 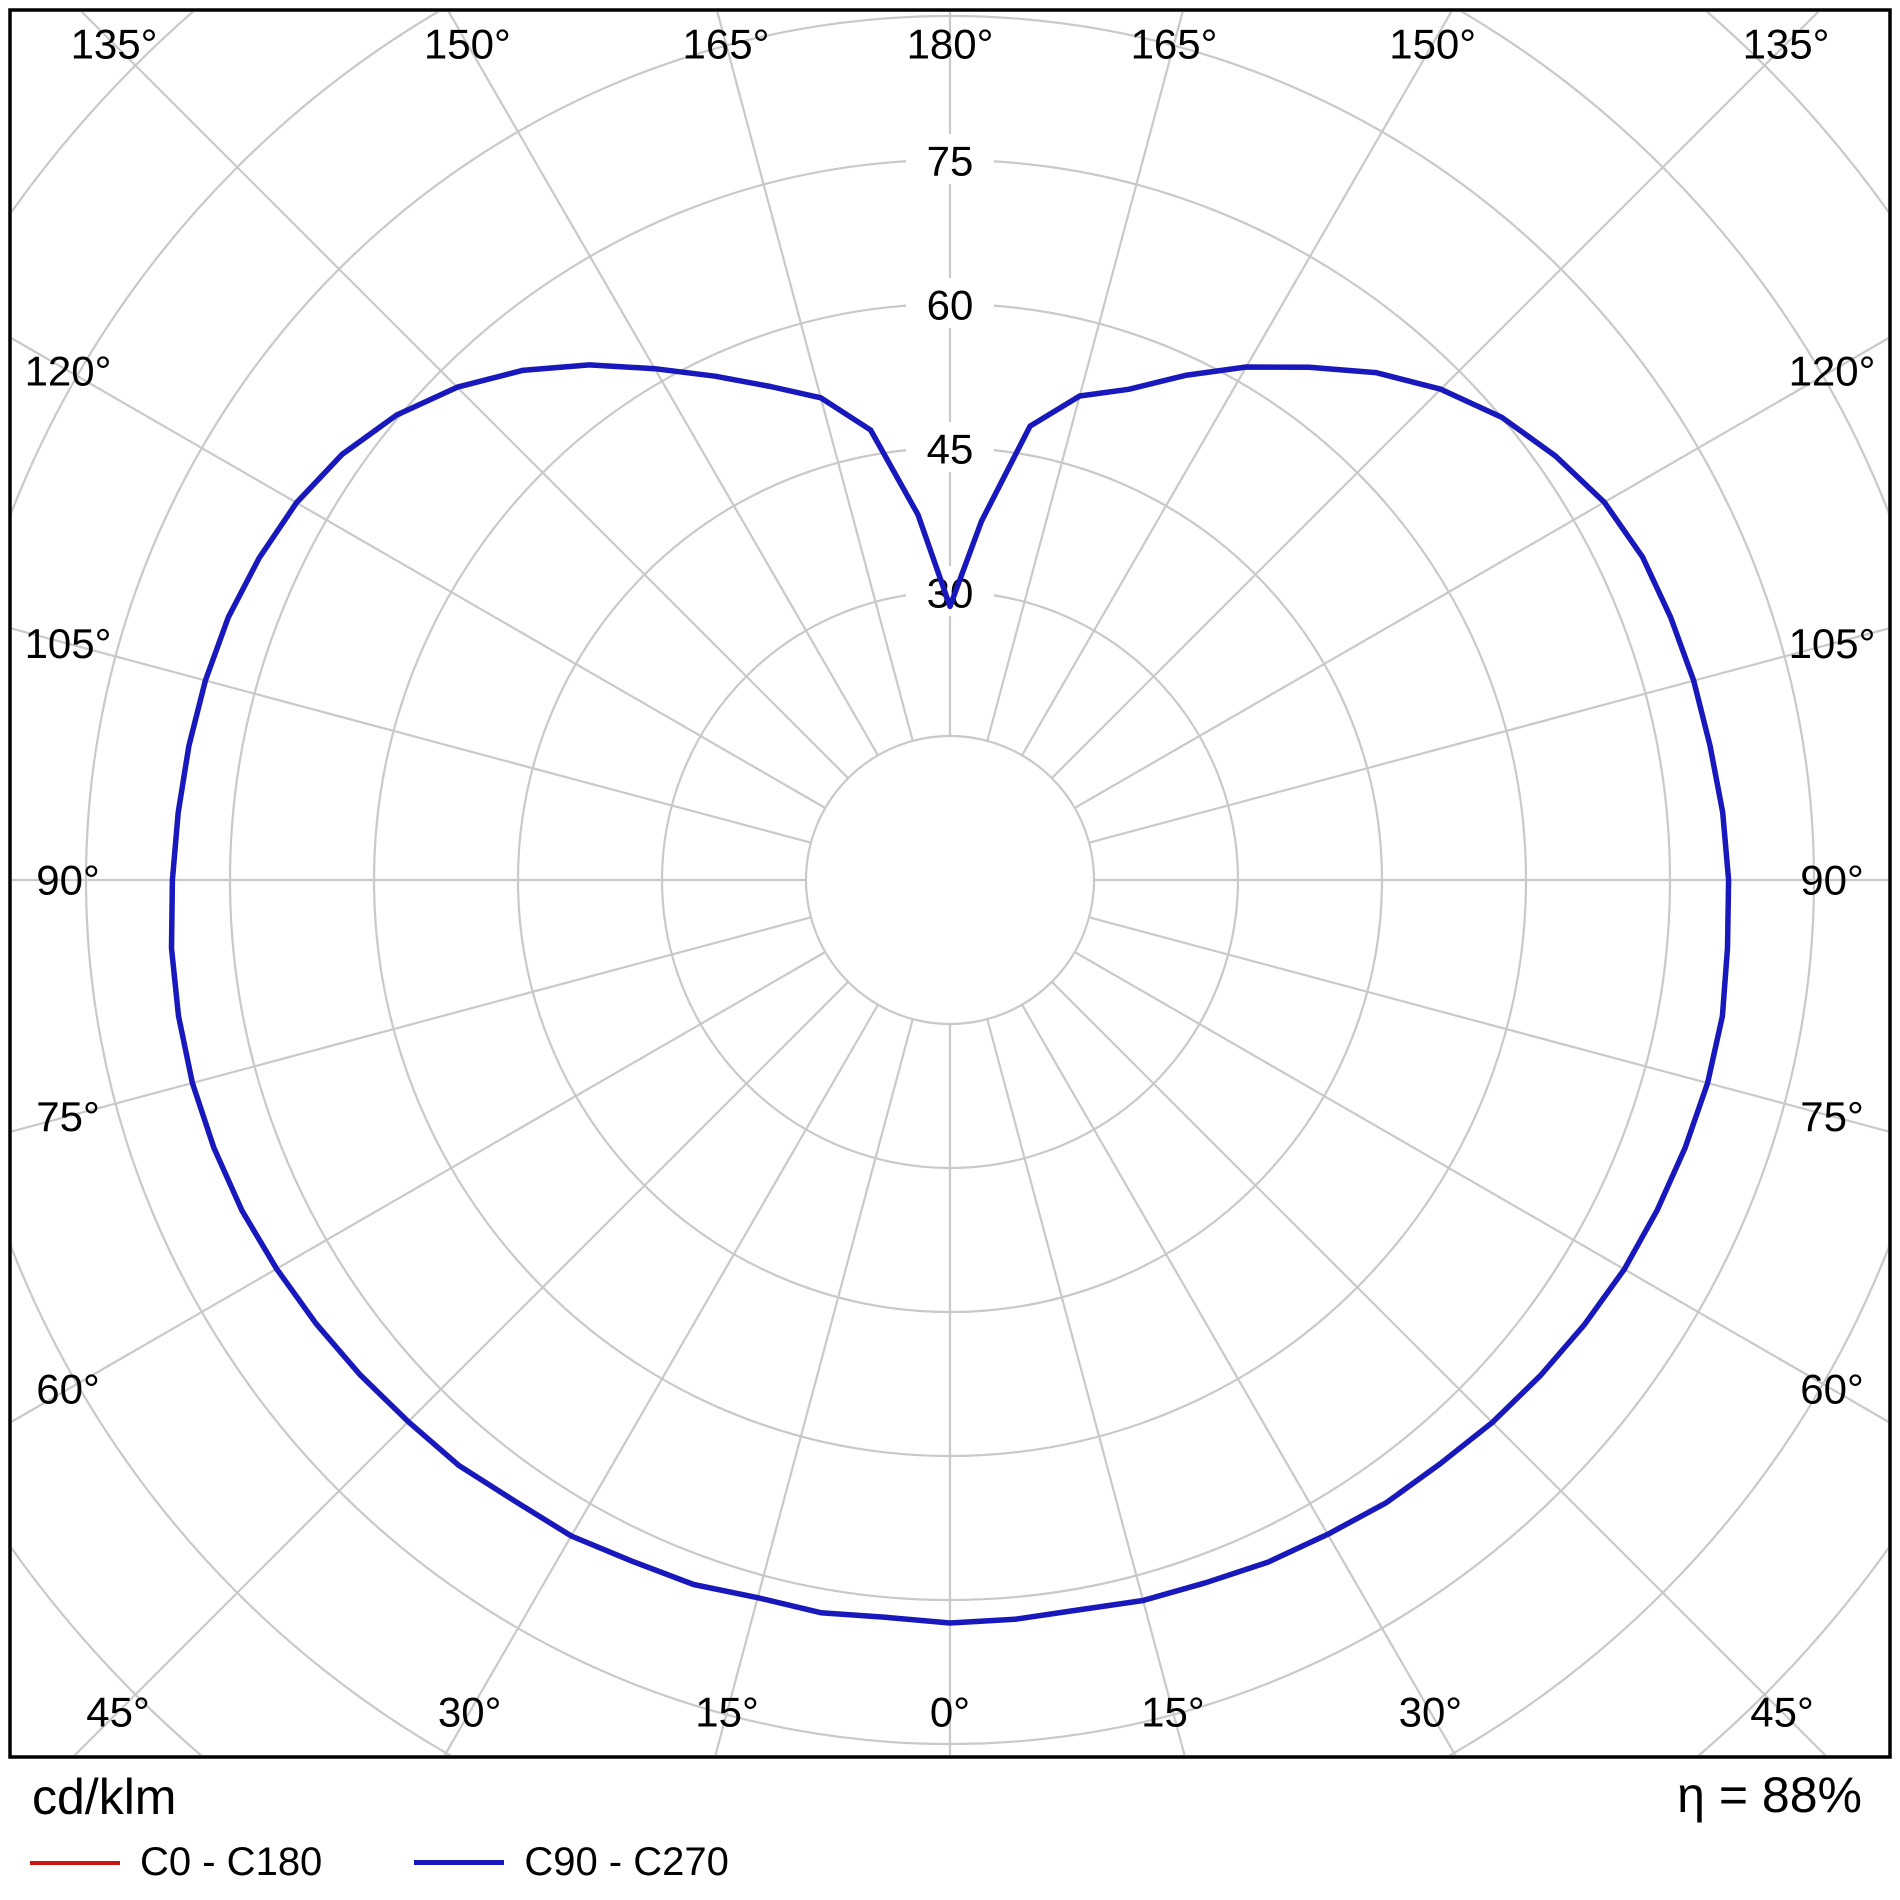 I want to click on legend: C0 - C180 C90 - C270, so click(x=379, y=1862).